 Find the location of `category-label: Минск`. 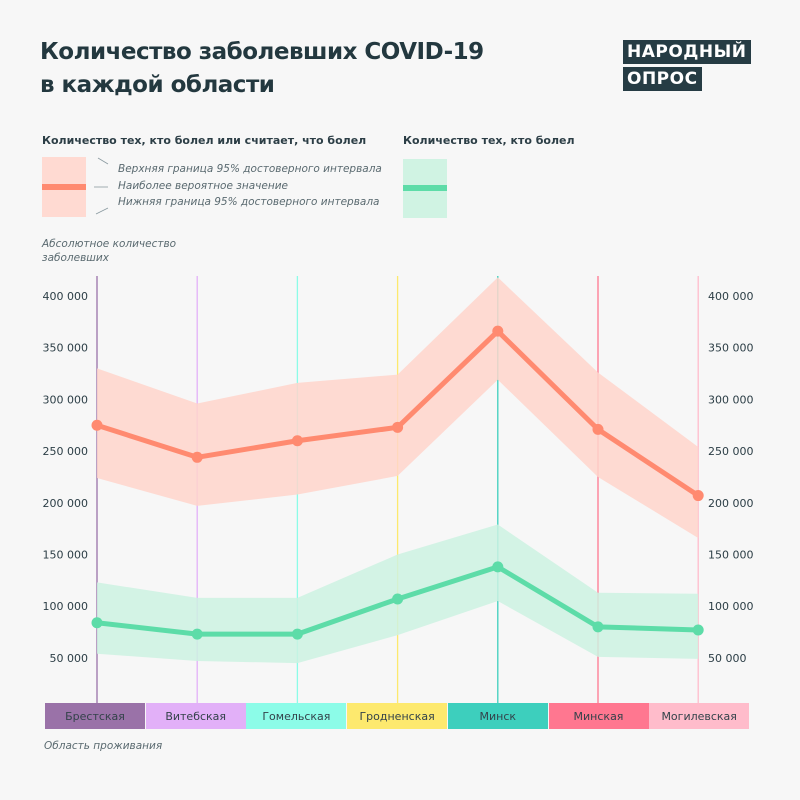

category-label: Минск is located at coordinates (497, 716).